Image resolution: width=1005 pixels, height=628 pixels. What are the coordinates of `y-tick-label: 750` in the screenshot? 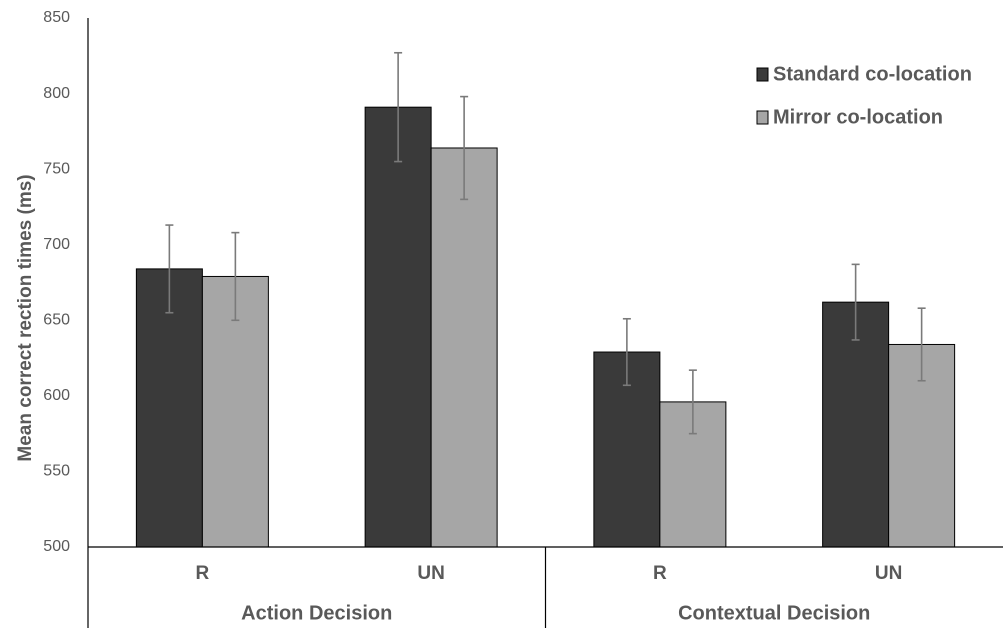 It's located at (56, 168).